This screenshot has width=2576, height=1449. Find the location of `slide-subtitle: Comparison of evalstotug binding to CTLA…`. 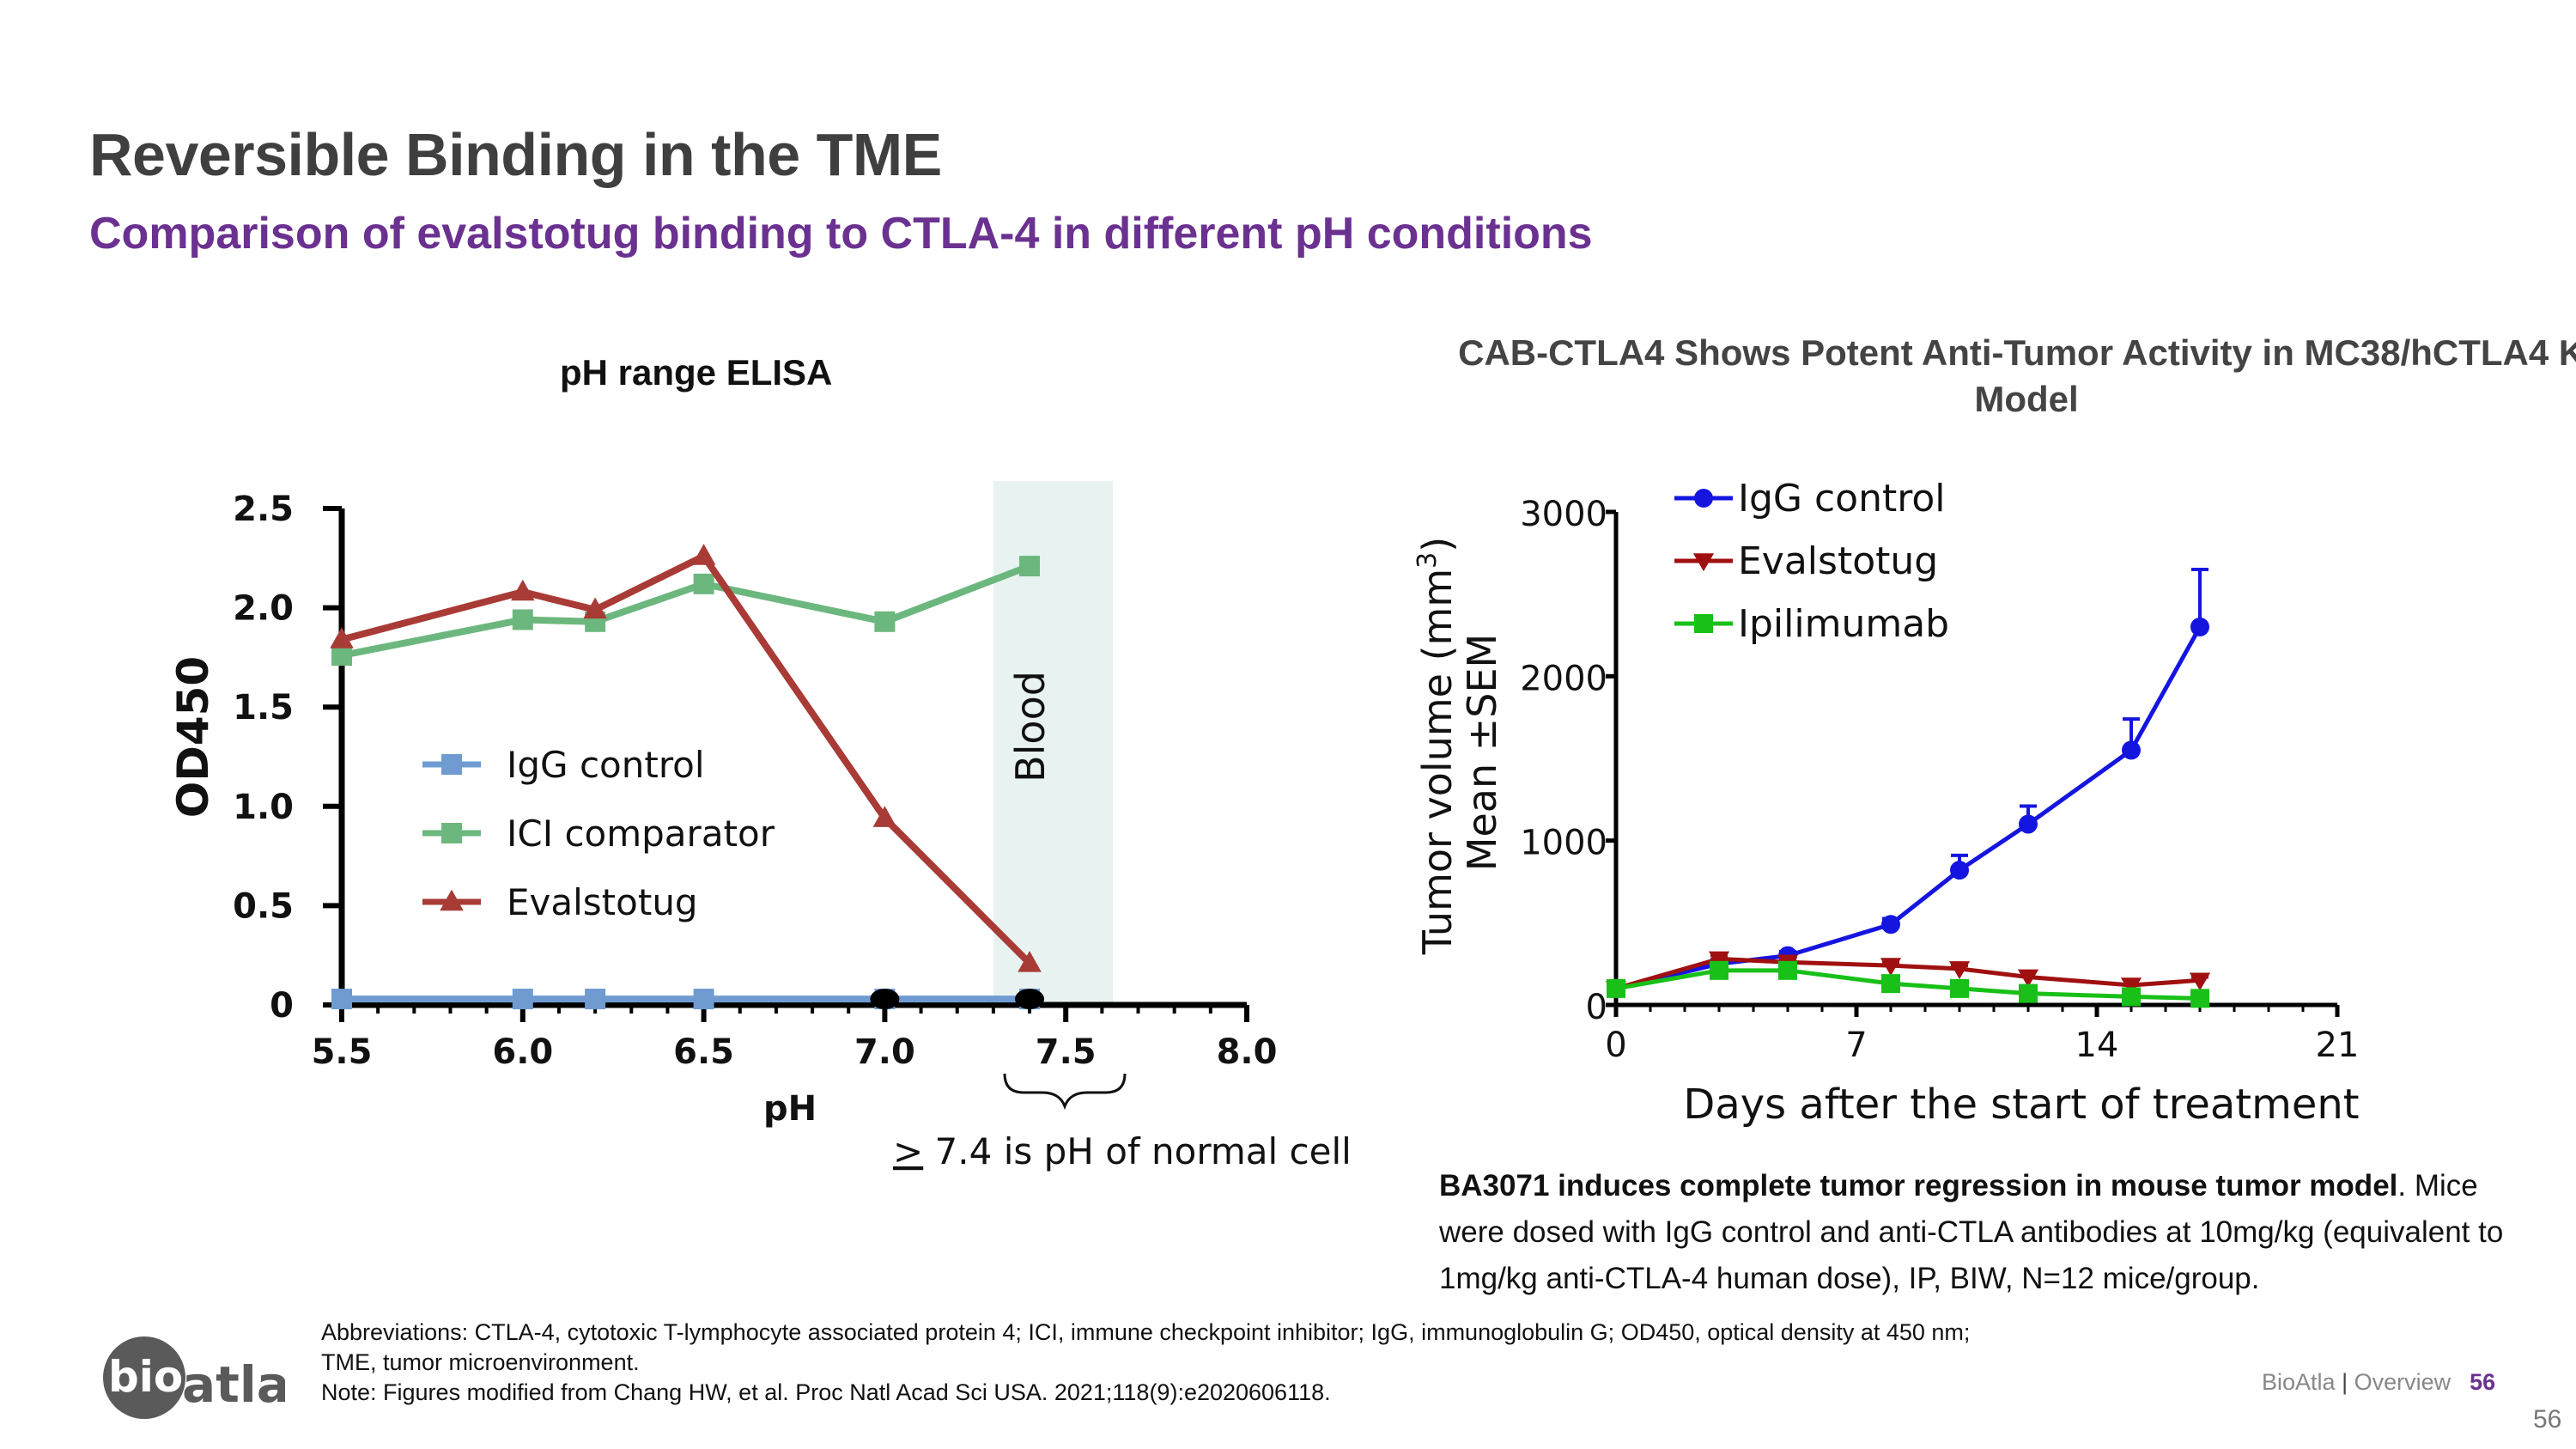

slide-subtitle: Comparison of evalstotug binding to CTLA… is located at coordinates (841, 234).